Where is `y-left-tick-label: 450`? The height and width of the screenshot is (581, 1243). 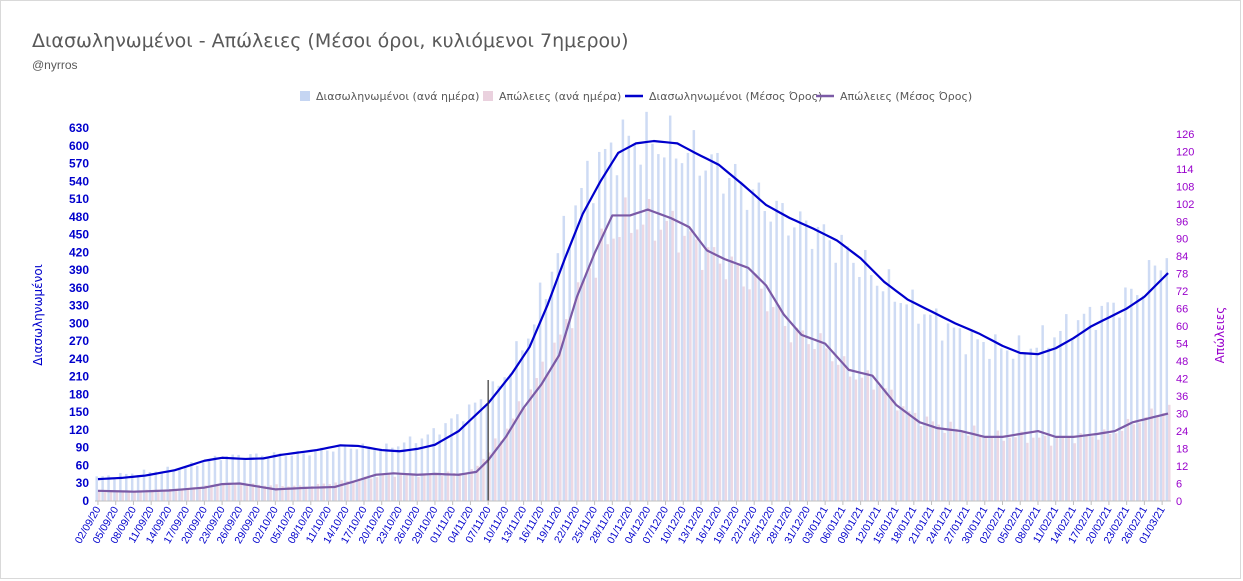 y-left-tick-label: 450 is located at coordinates (79, 235).